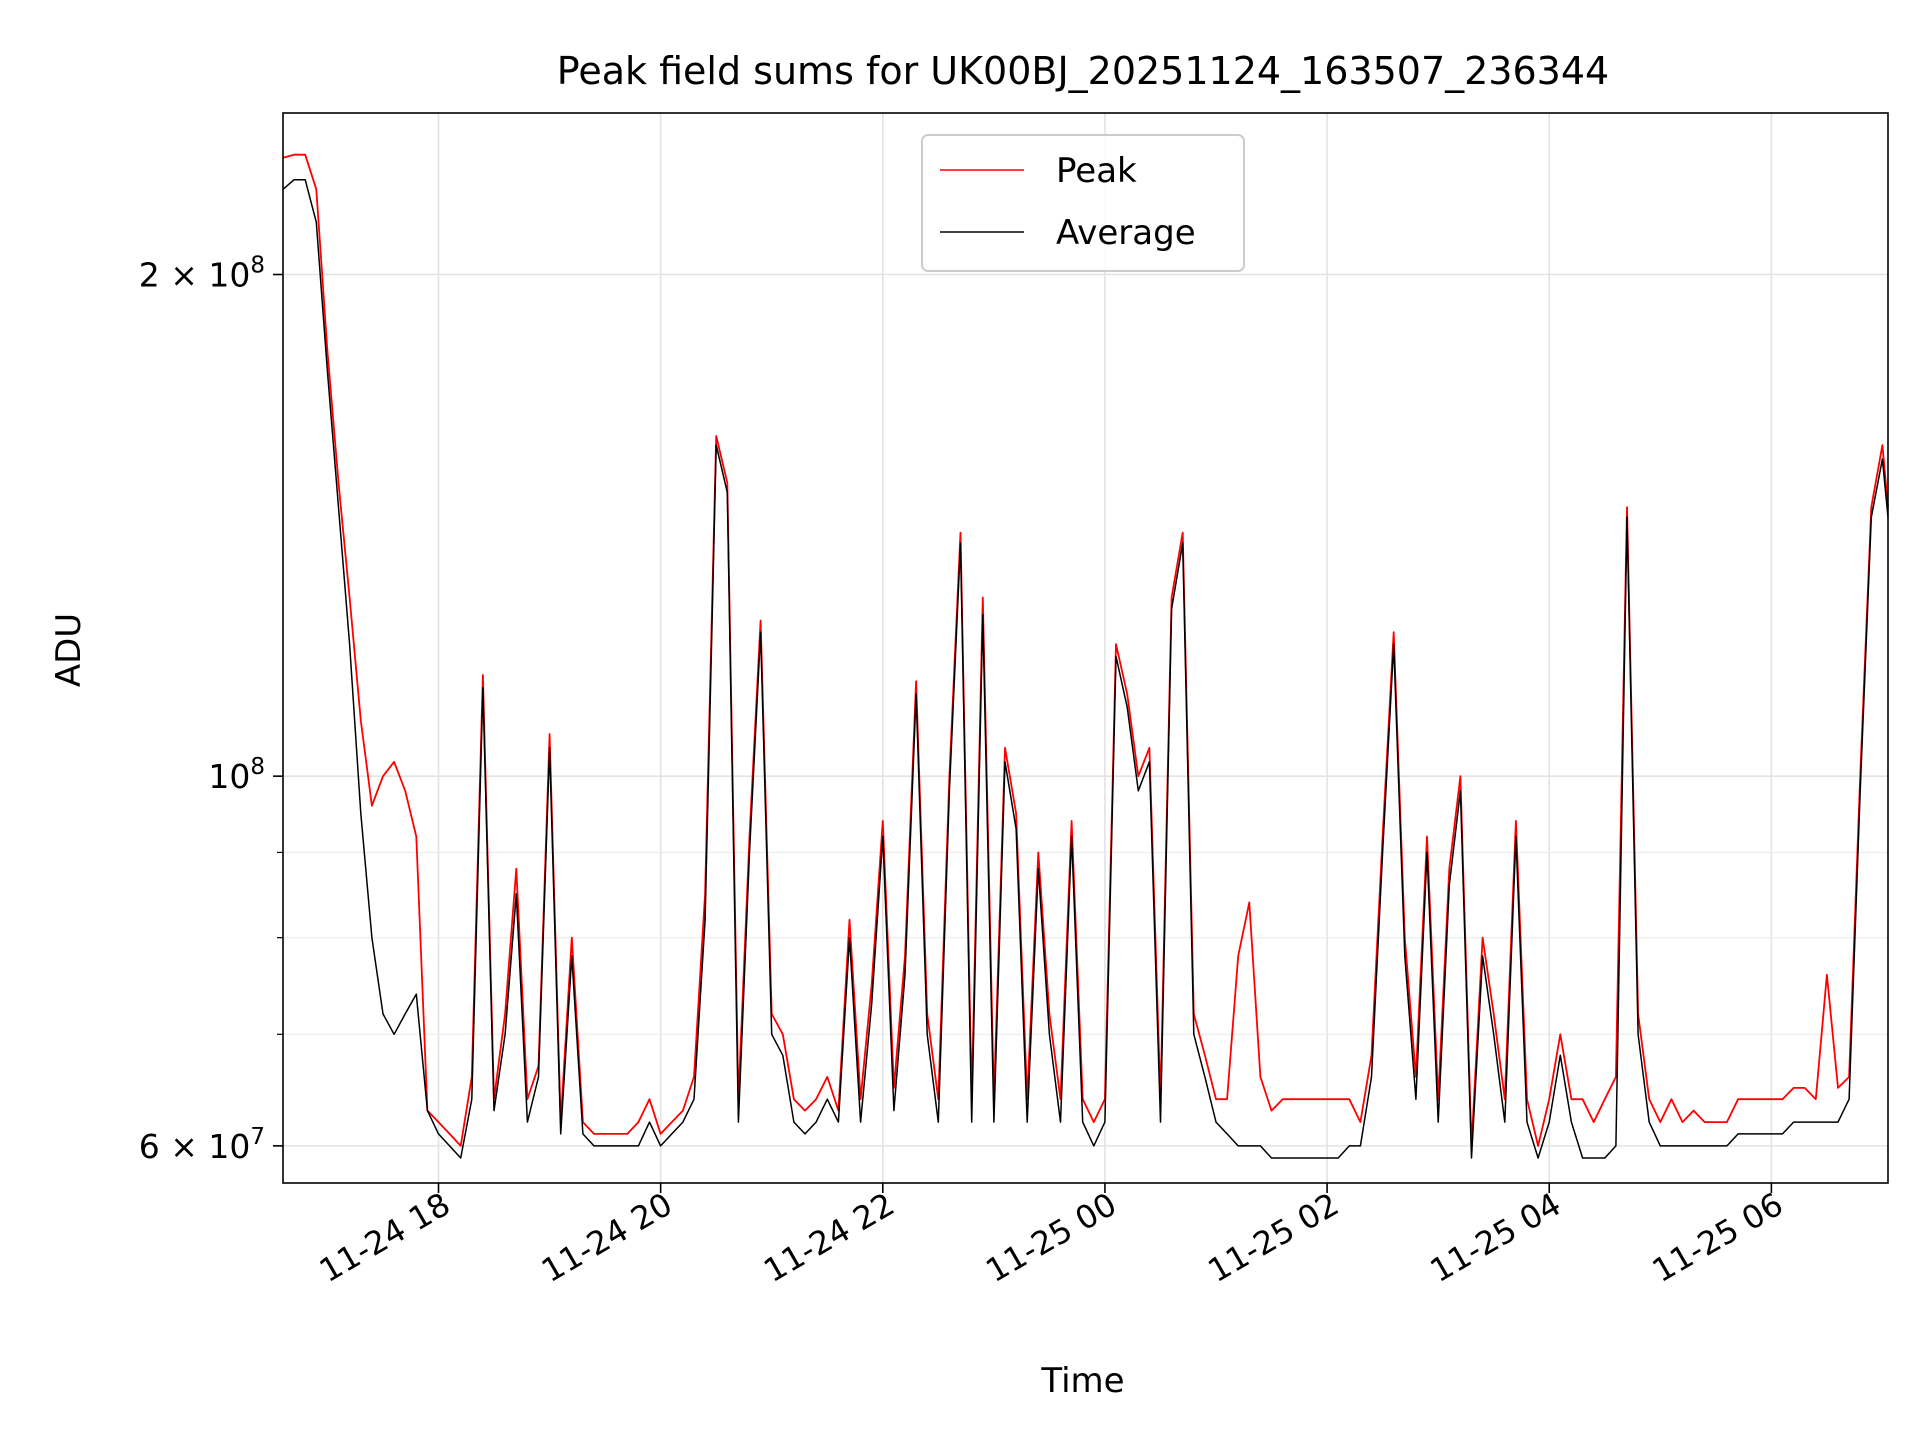  Describe the element at coordinates (1096, 171) in the screenshot. I see `legend-label-peak: Peak` at that location.